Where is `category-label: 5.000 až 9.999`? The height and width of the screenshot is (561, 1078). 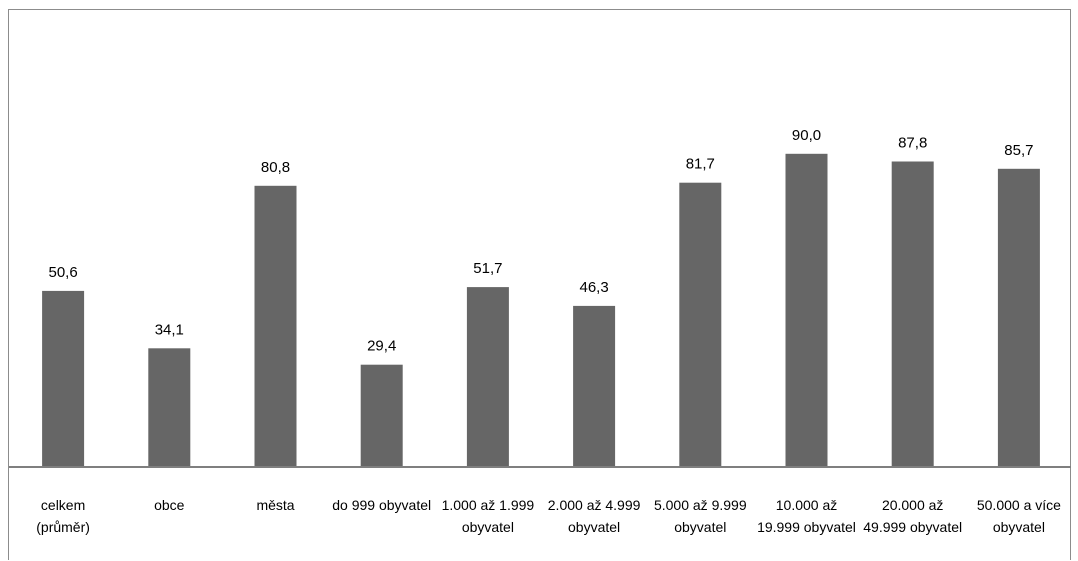 category-label: 5.000 až 9.999 is located at coordinates (700, 505).